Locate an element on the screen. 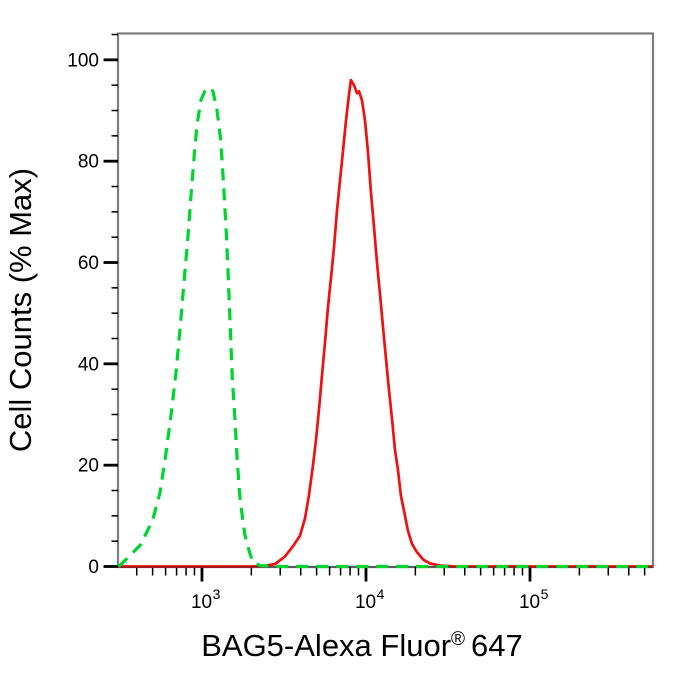 This screenshot has width=673, height=677. y-tick-label: 100 is located at coordinates (83, 60).